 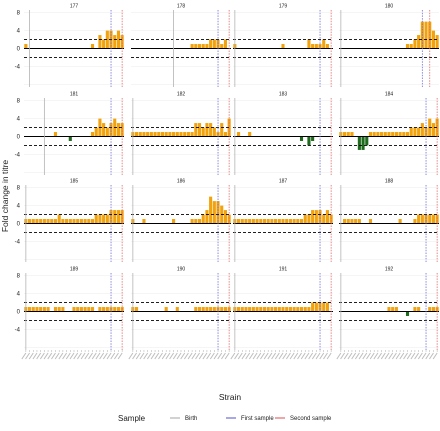 What do you see at coordinates (283, 133) in the screenshot?
I see `facet-panel-183: 183` at bounding box center [283, 133].